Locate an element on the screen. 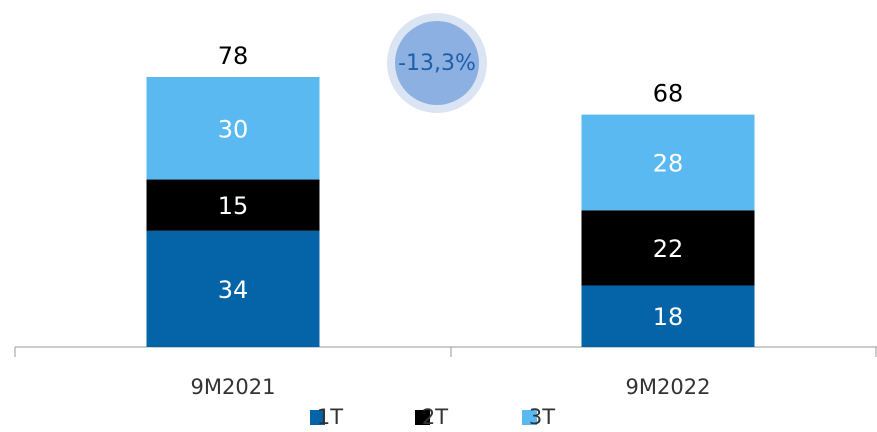  value-label: 18 is located at coordinates (668, 317).